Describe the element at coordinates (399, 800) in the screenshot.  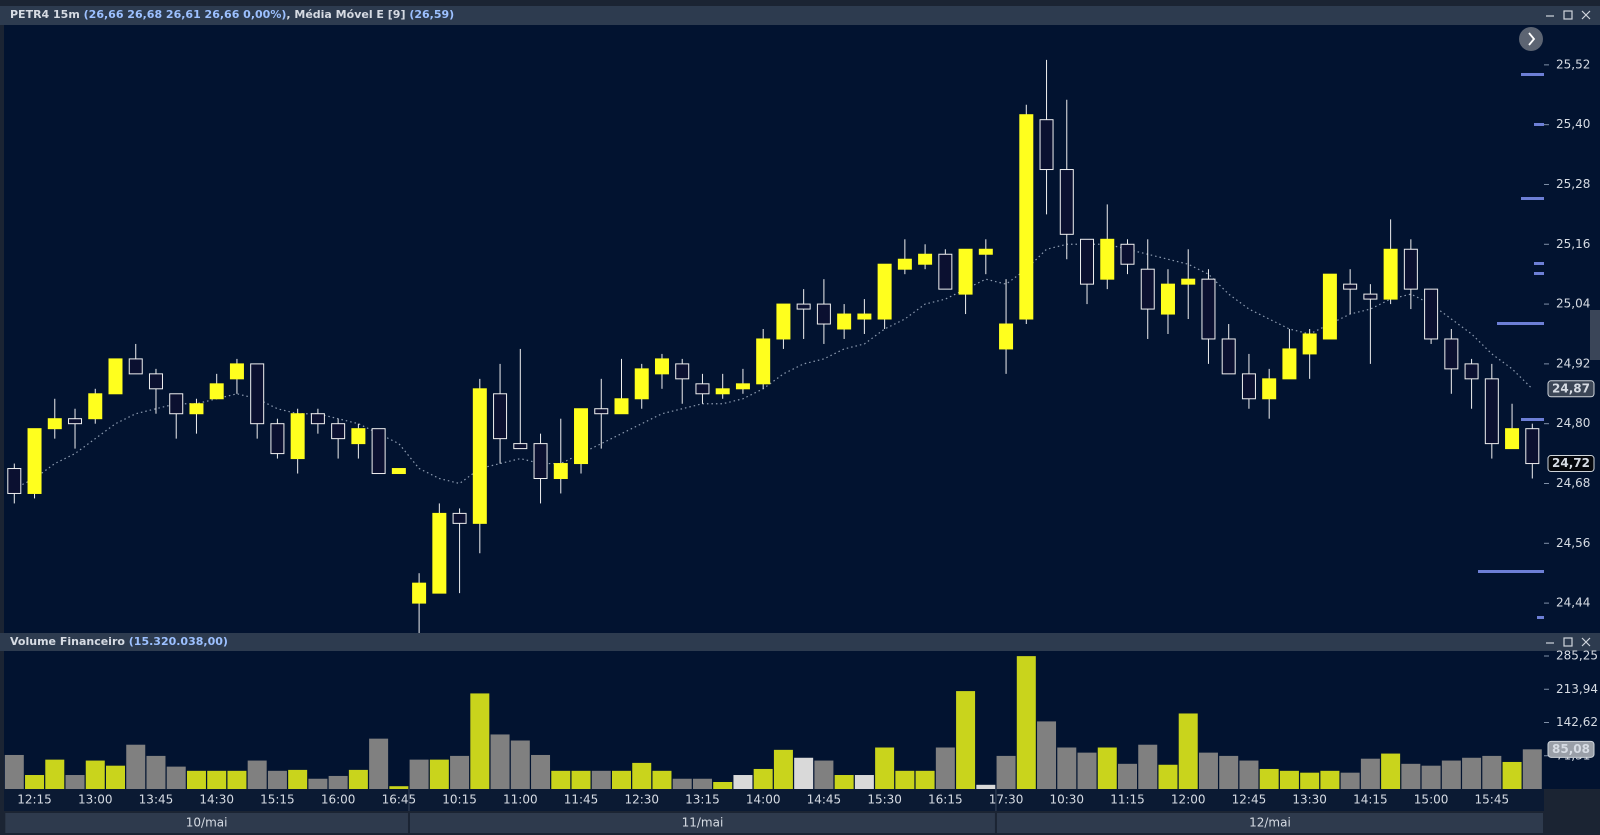
I see `x-tick-label: 16:45` at that location.